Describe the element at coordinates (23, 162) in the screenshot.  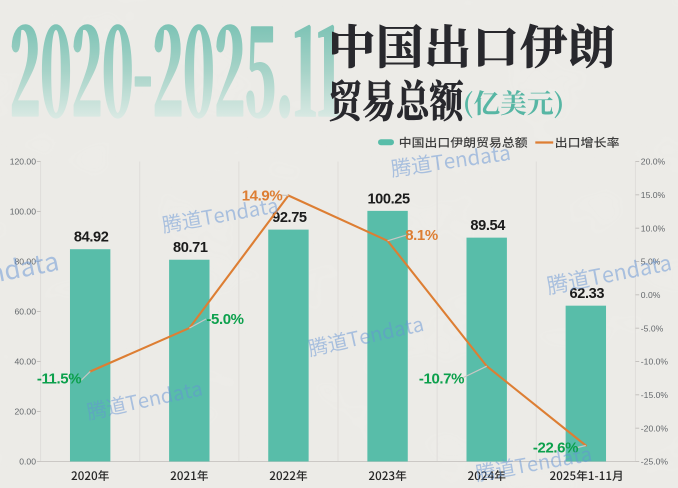
I see `svg-text: 120.00` at that location.